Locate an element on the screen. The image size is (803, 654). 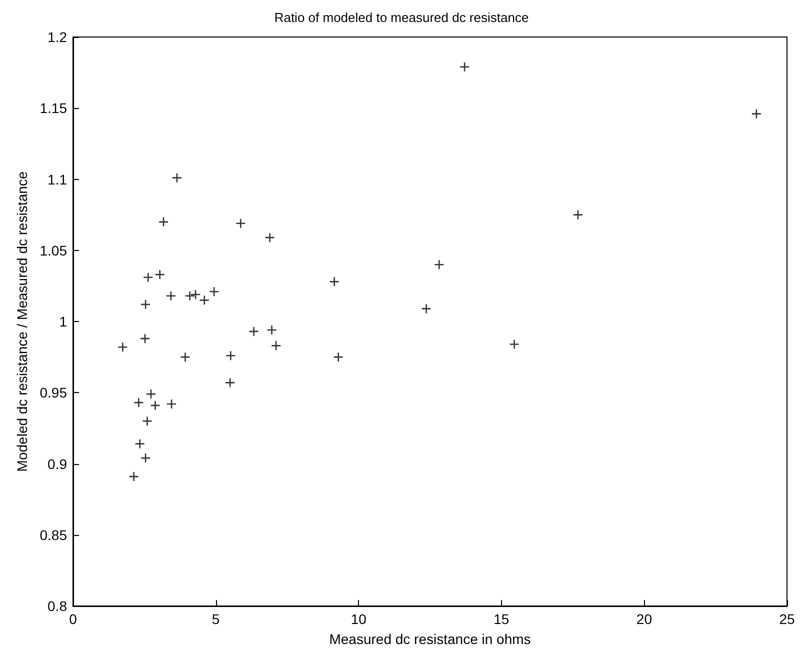
y-tick-label: 1.1 is located at coordinates (58, 179).